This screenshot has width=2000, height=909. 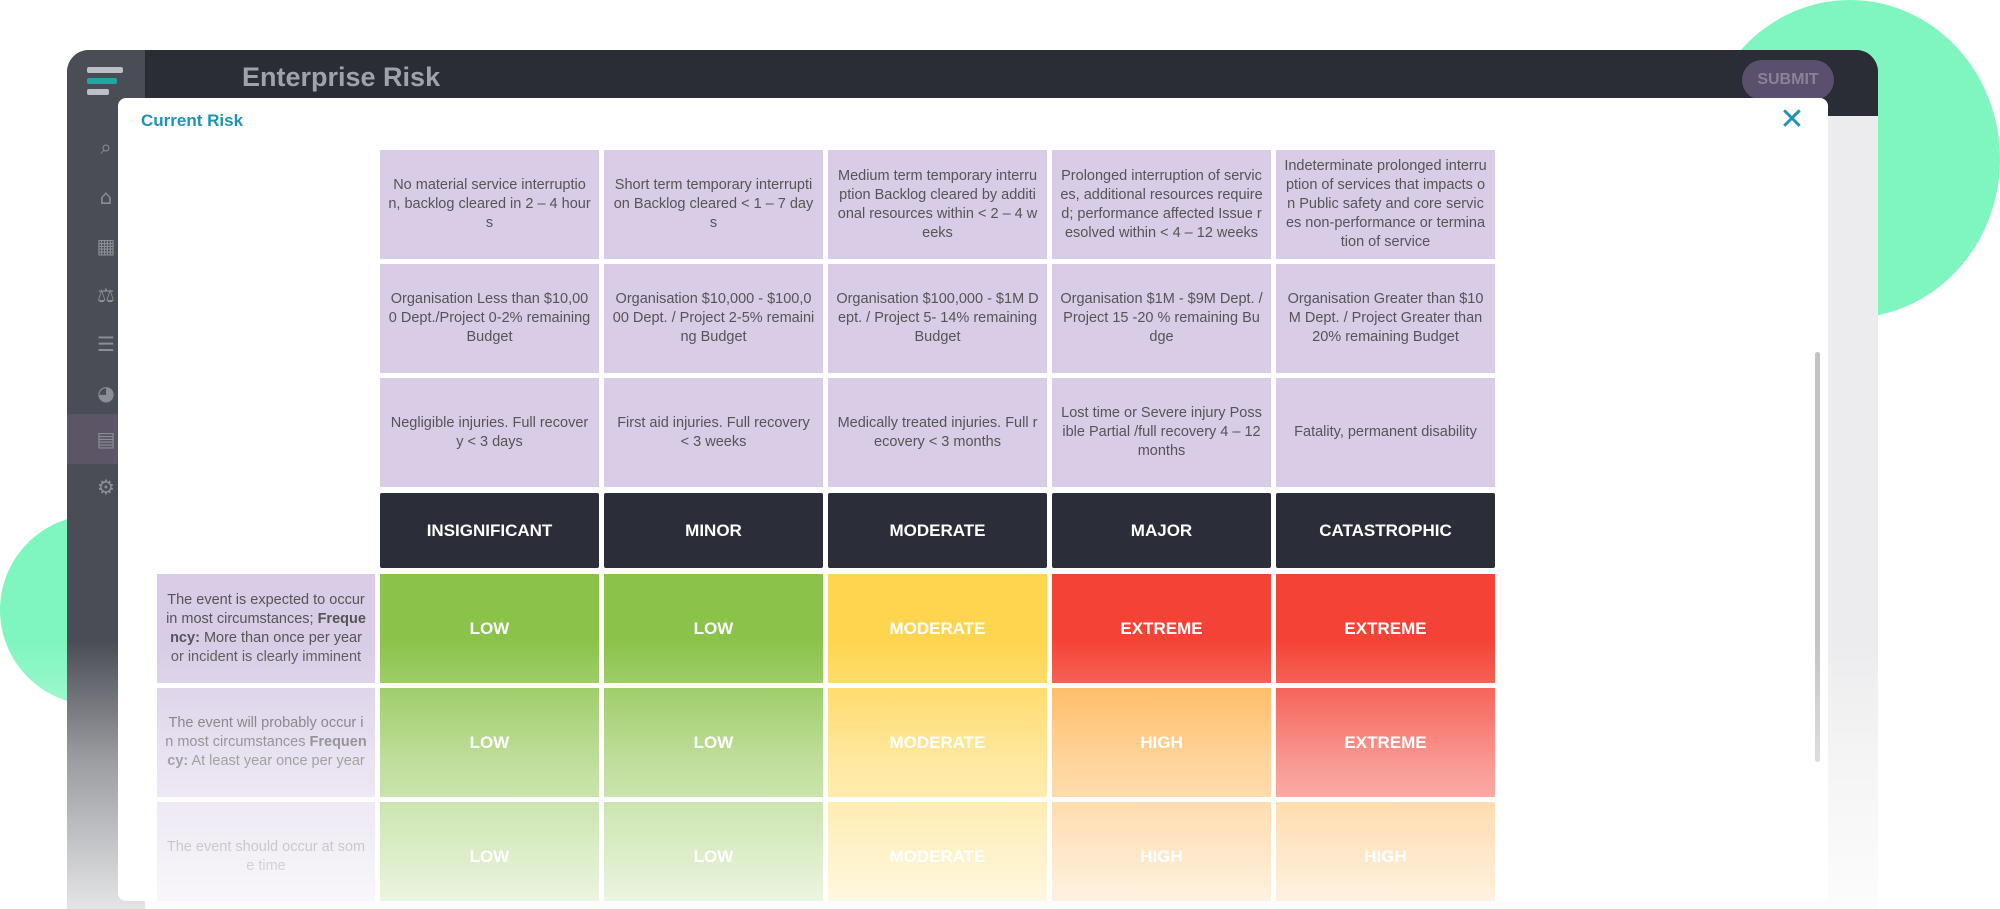 What do you see at coordinates (106, 439) in the screenshot?
I see `table-icon: ▤` at bounding box center [106, 439].